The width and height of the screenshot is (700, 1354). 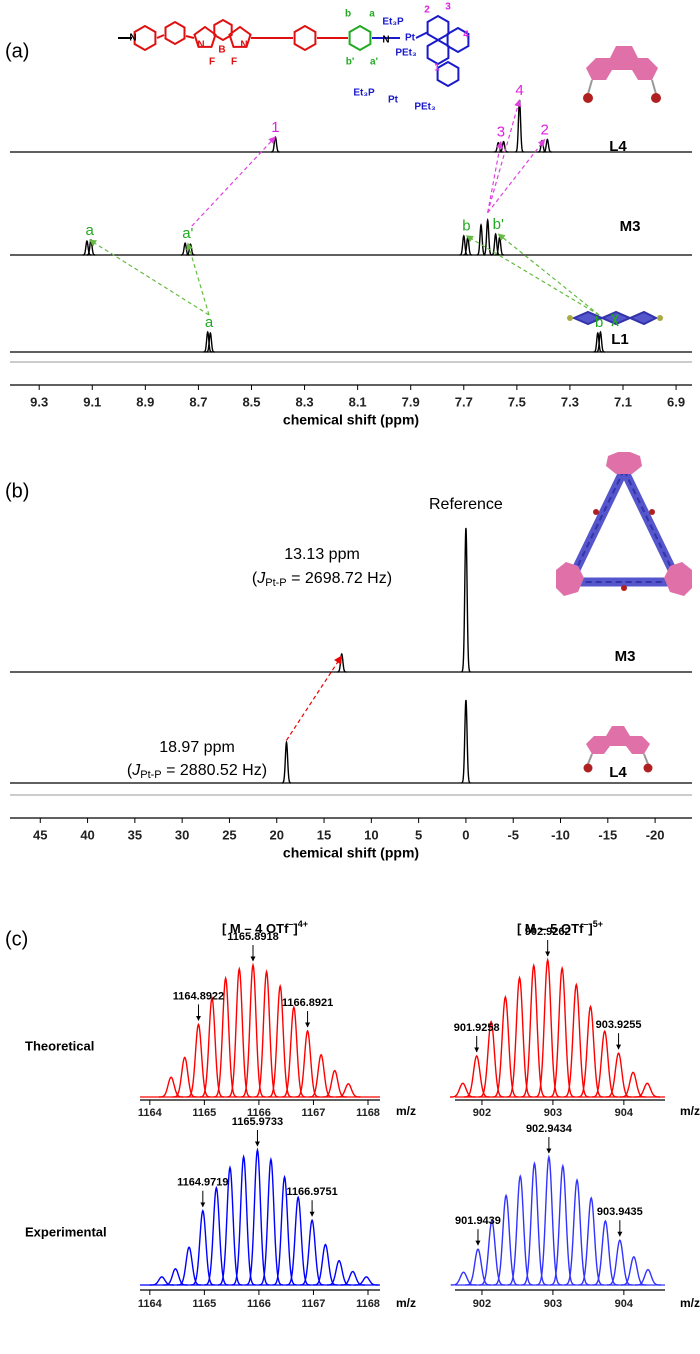 I want to click on structure-label: 2, so click(x=427, y=10).